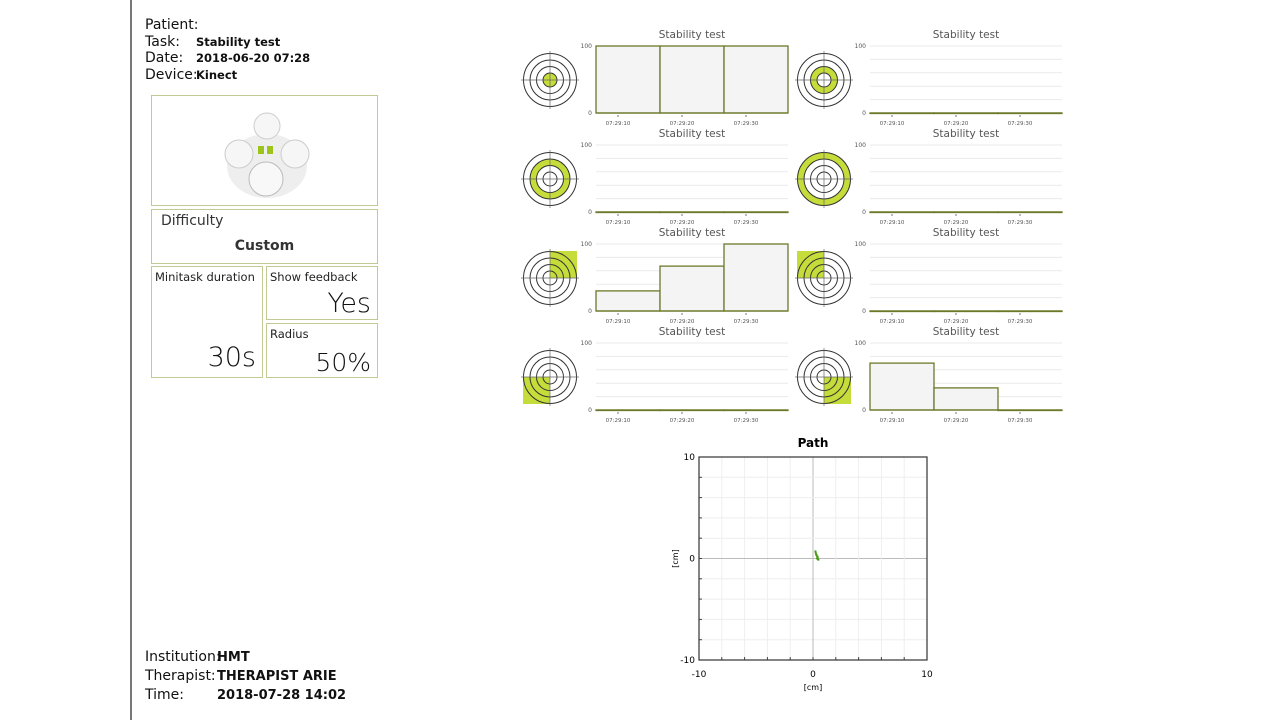 This screenshot has width=1280, height=720. What do you see at coordinates (813, 675) in the screenshot?
I see `x-tick-label: 0` at bounding box center [813, 675].